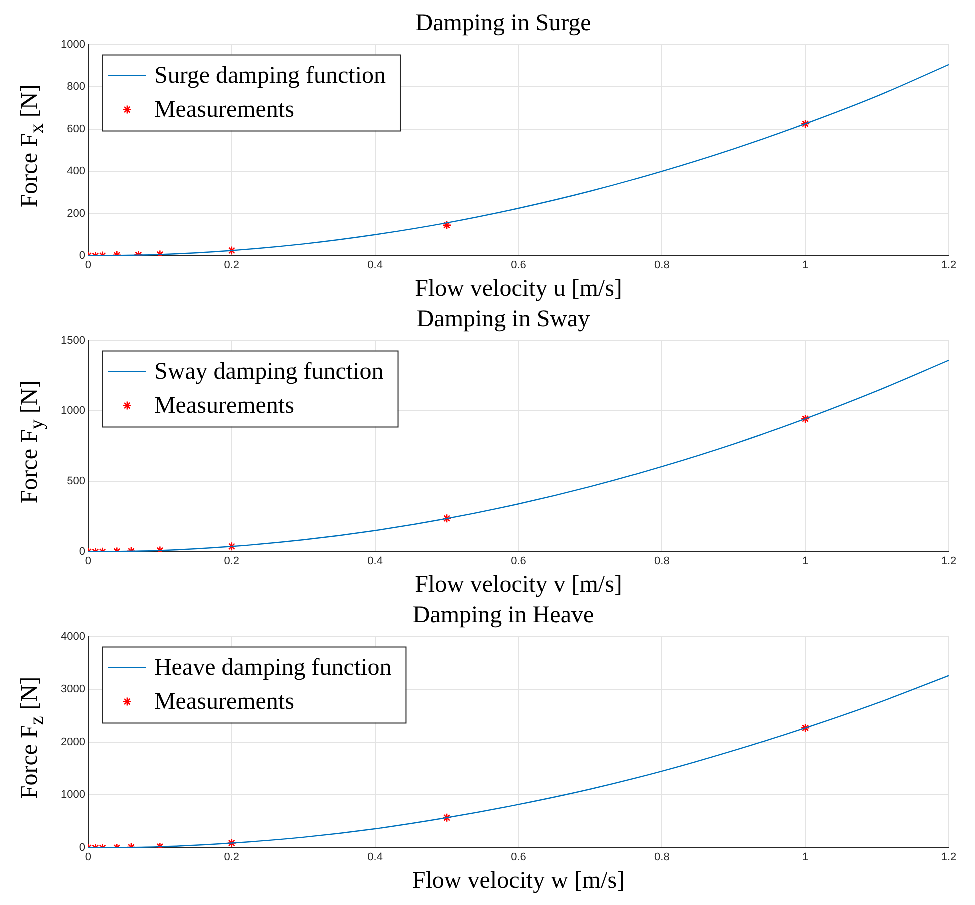 This screenshot has height=905, width=975. Describe the element at coordinates (76, 214) in the screenshot. I see `y-tick-label: 200` at that location.